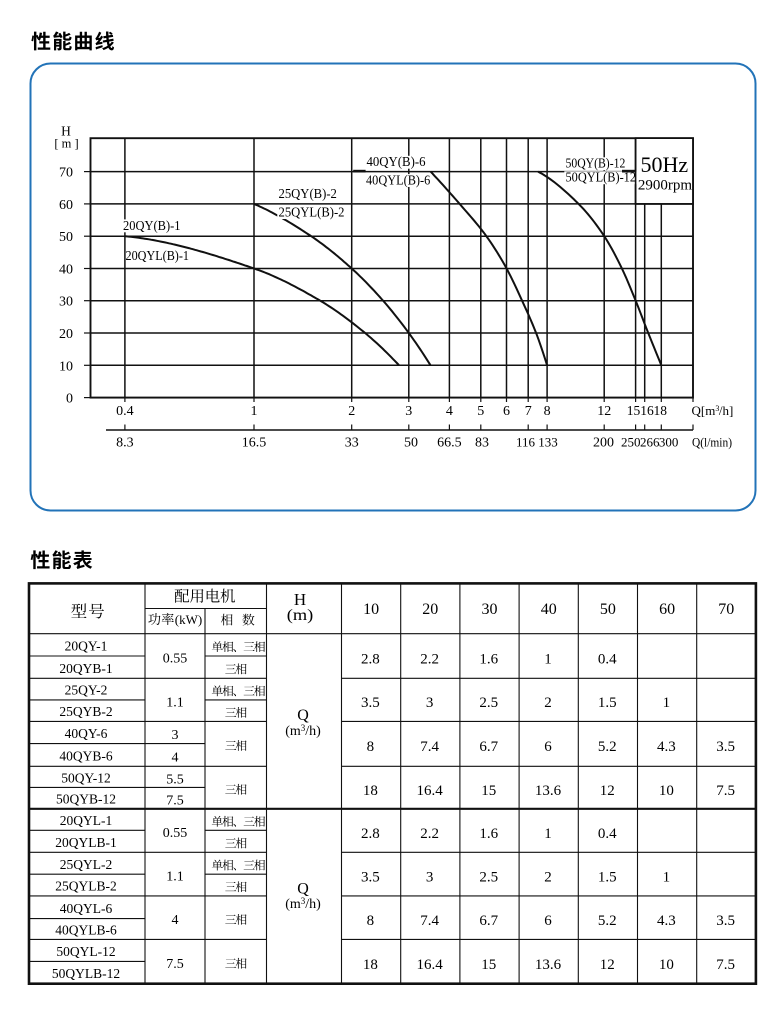  Describe the element at coordinates (66, 302) in the screenshot. I see `svg-text: 30` at that location.